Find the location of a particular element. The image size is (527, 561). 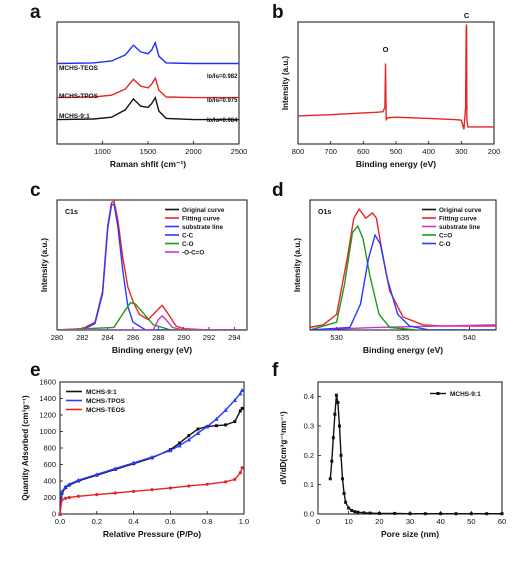

x-tick-label-c: 286 is located at coordinates (133, 337).